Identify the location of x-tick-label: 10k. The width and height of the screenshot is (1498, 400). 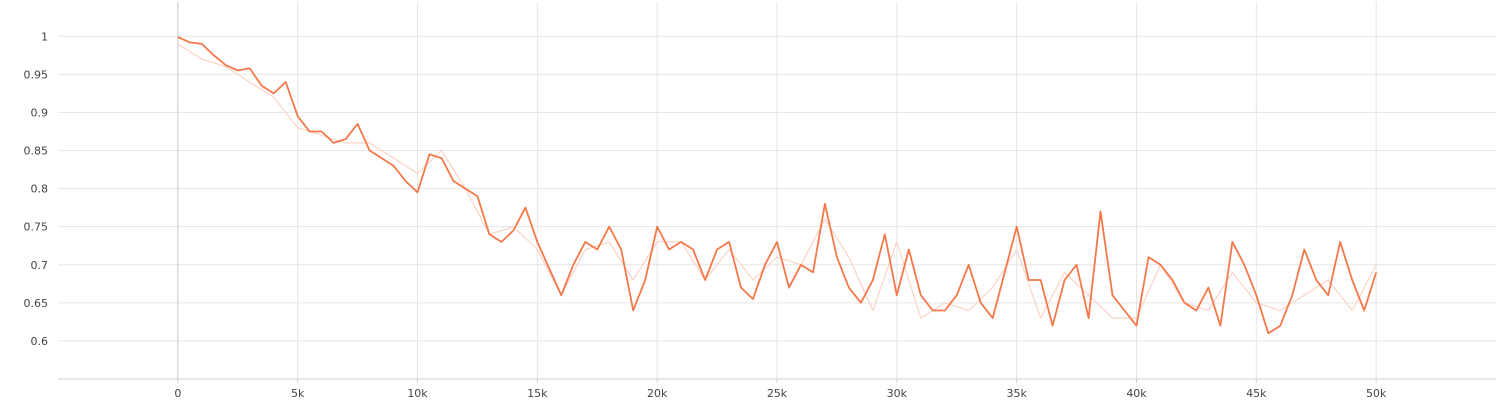
(417, 393).